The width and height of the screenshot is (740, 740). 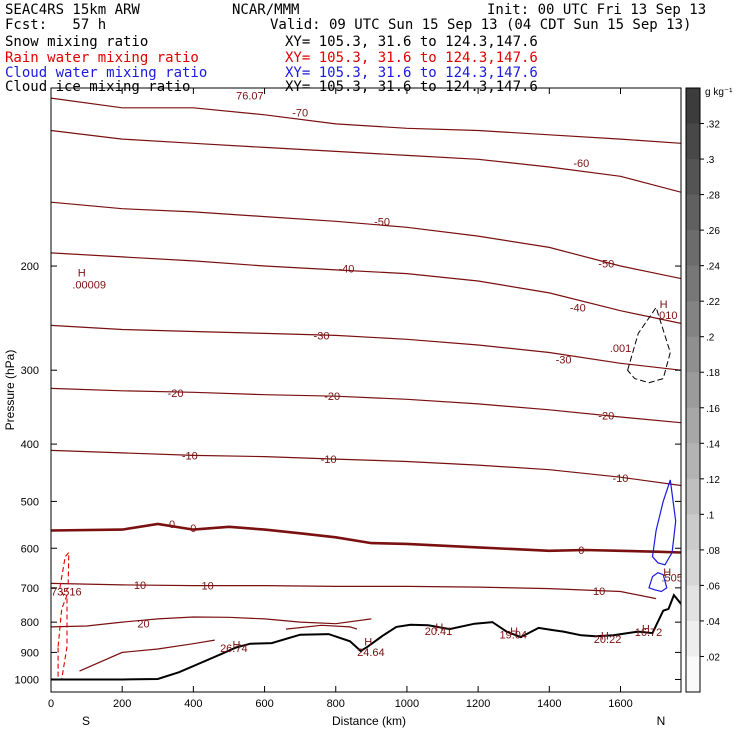 What do you see at coordinates (411, 73) in the screenshot?
I see `field-cloudwater-xy: XY= 105.3, 31.6 to 124.3,147.6` at bounding box center [411, 73].